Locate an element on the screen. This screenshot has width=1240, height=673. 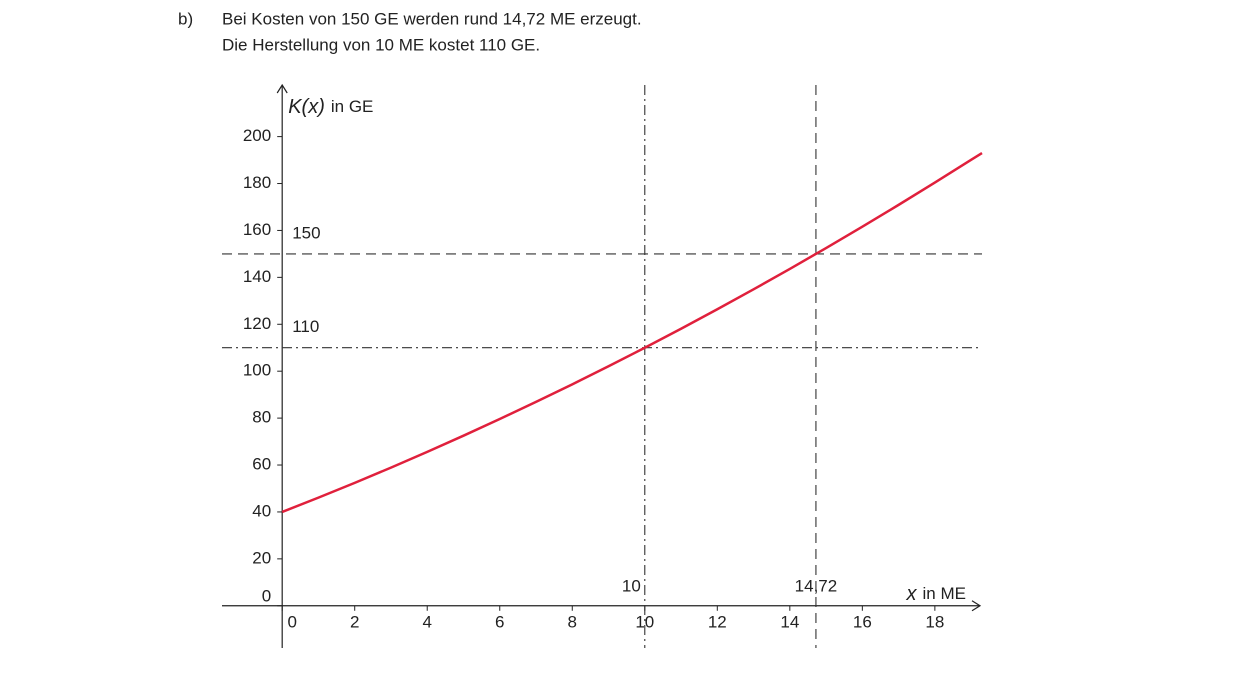
x-label-var: x is located at coordinates (912, 594).